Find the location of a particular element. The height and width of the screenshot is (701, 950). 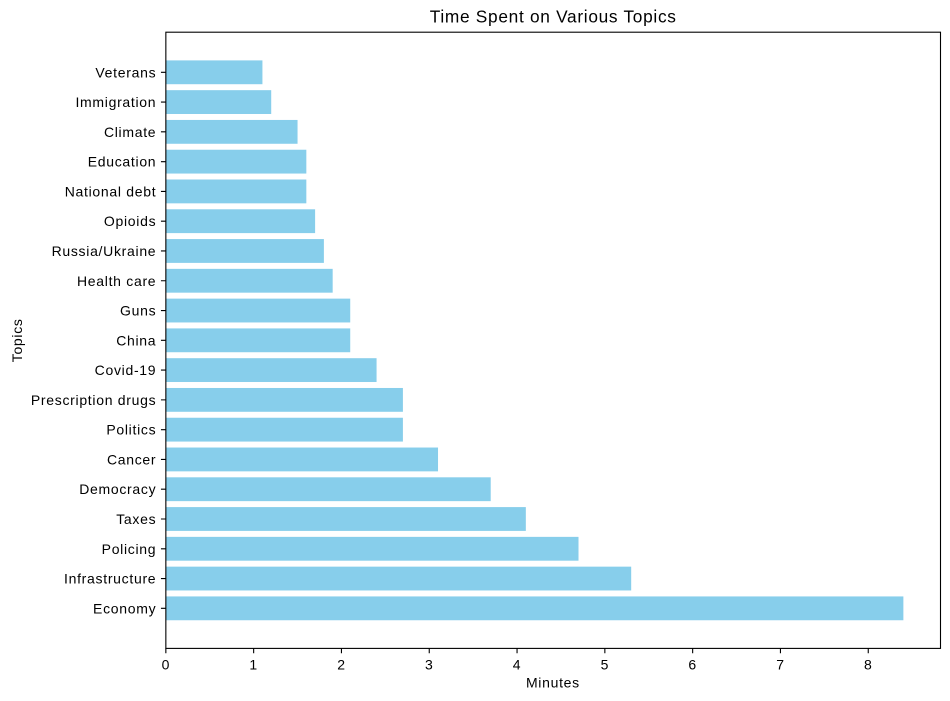

svg-text: Prescription drugs is located at coordinates (93, 400).